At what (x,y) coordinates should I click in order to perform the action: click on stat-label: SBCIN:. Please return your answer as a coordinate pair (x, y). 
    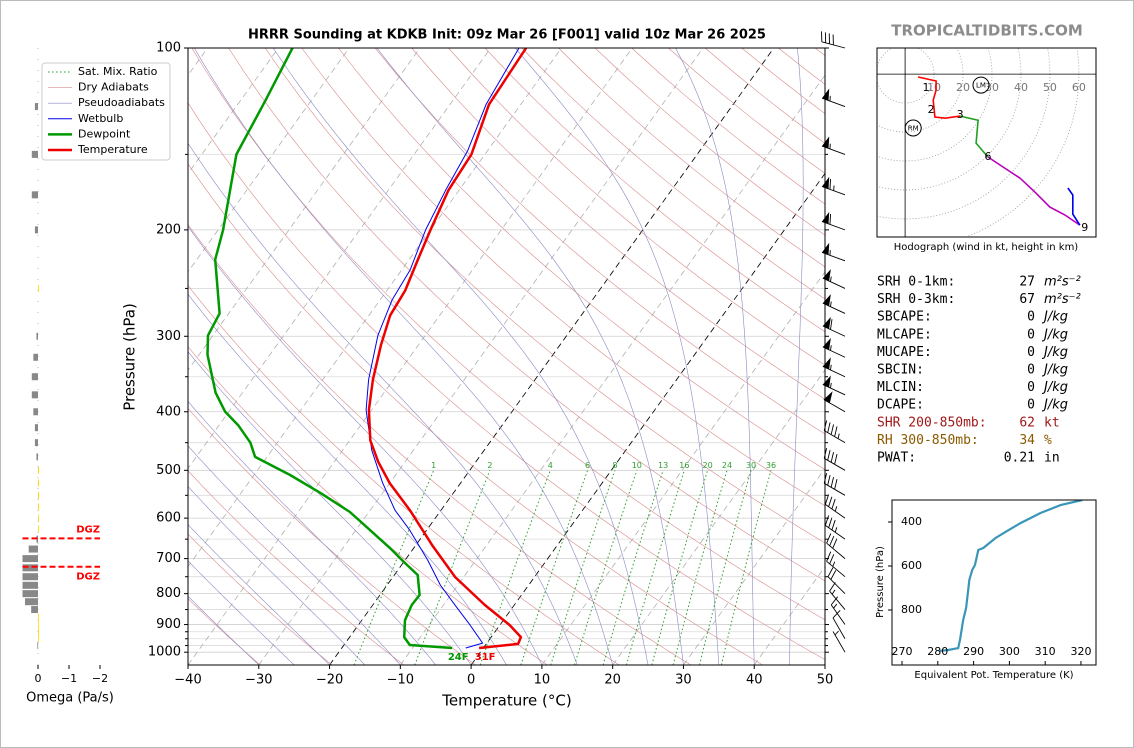
    Looking at the image, I should click on (900, 370).